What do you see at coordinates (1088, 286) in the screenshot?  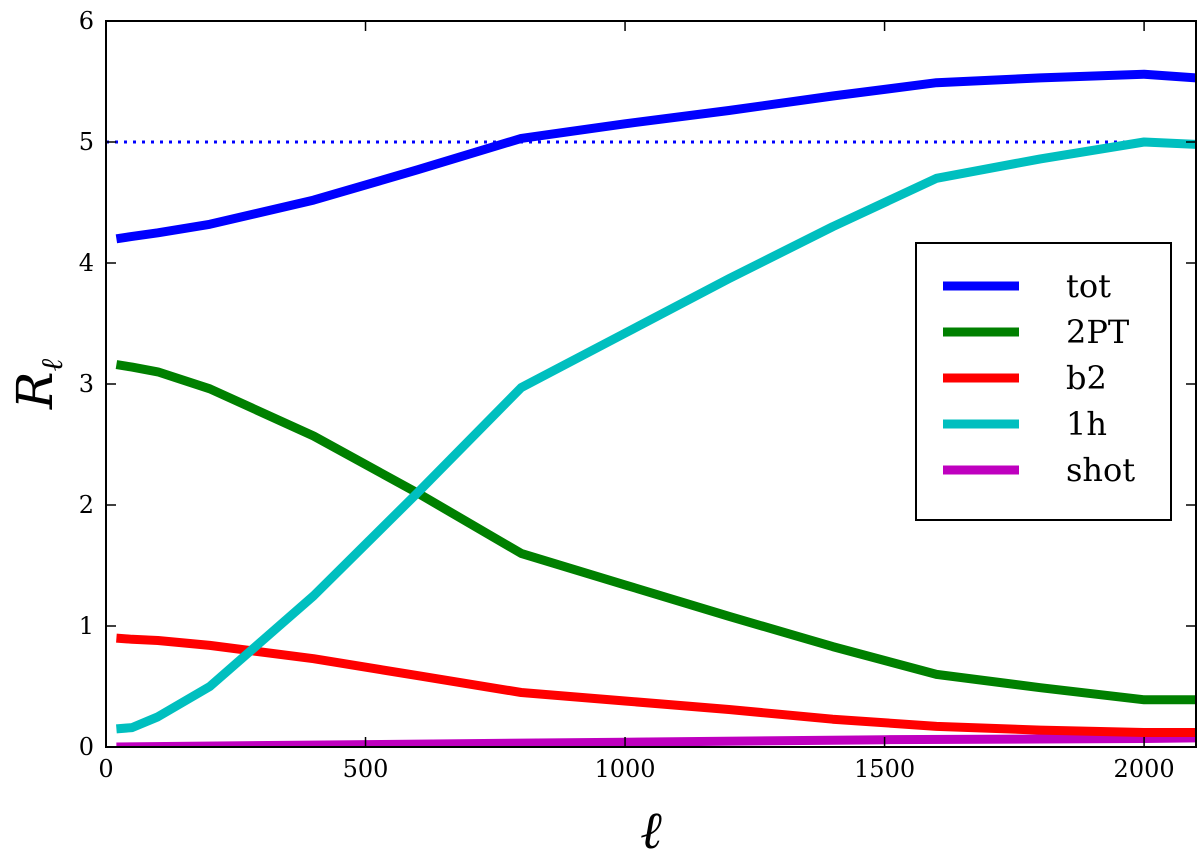 I see `legend-label-tot: tot` at bounding box center [1088, 286].